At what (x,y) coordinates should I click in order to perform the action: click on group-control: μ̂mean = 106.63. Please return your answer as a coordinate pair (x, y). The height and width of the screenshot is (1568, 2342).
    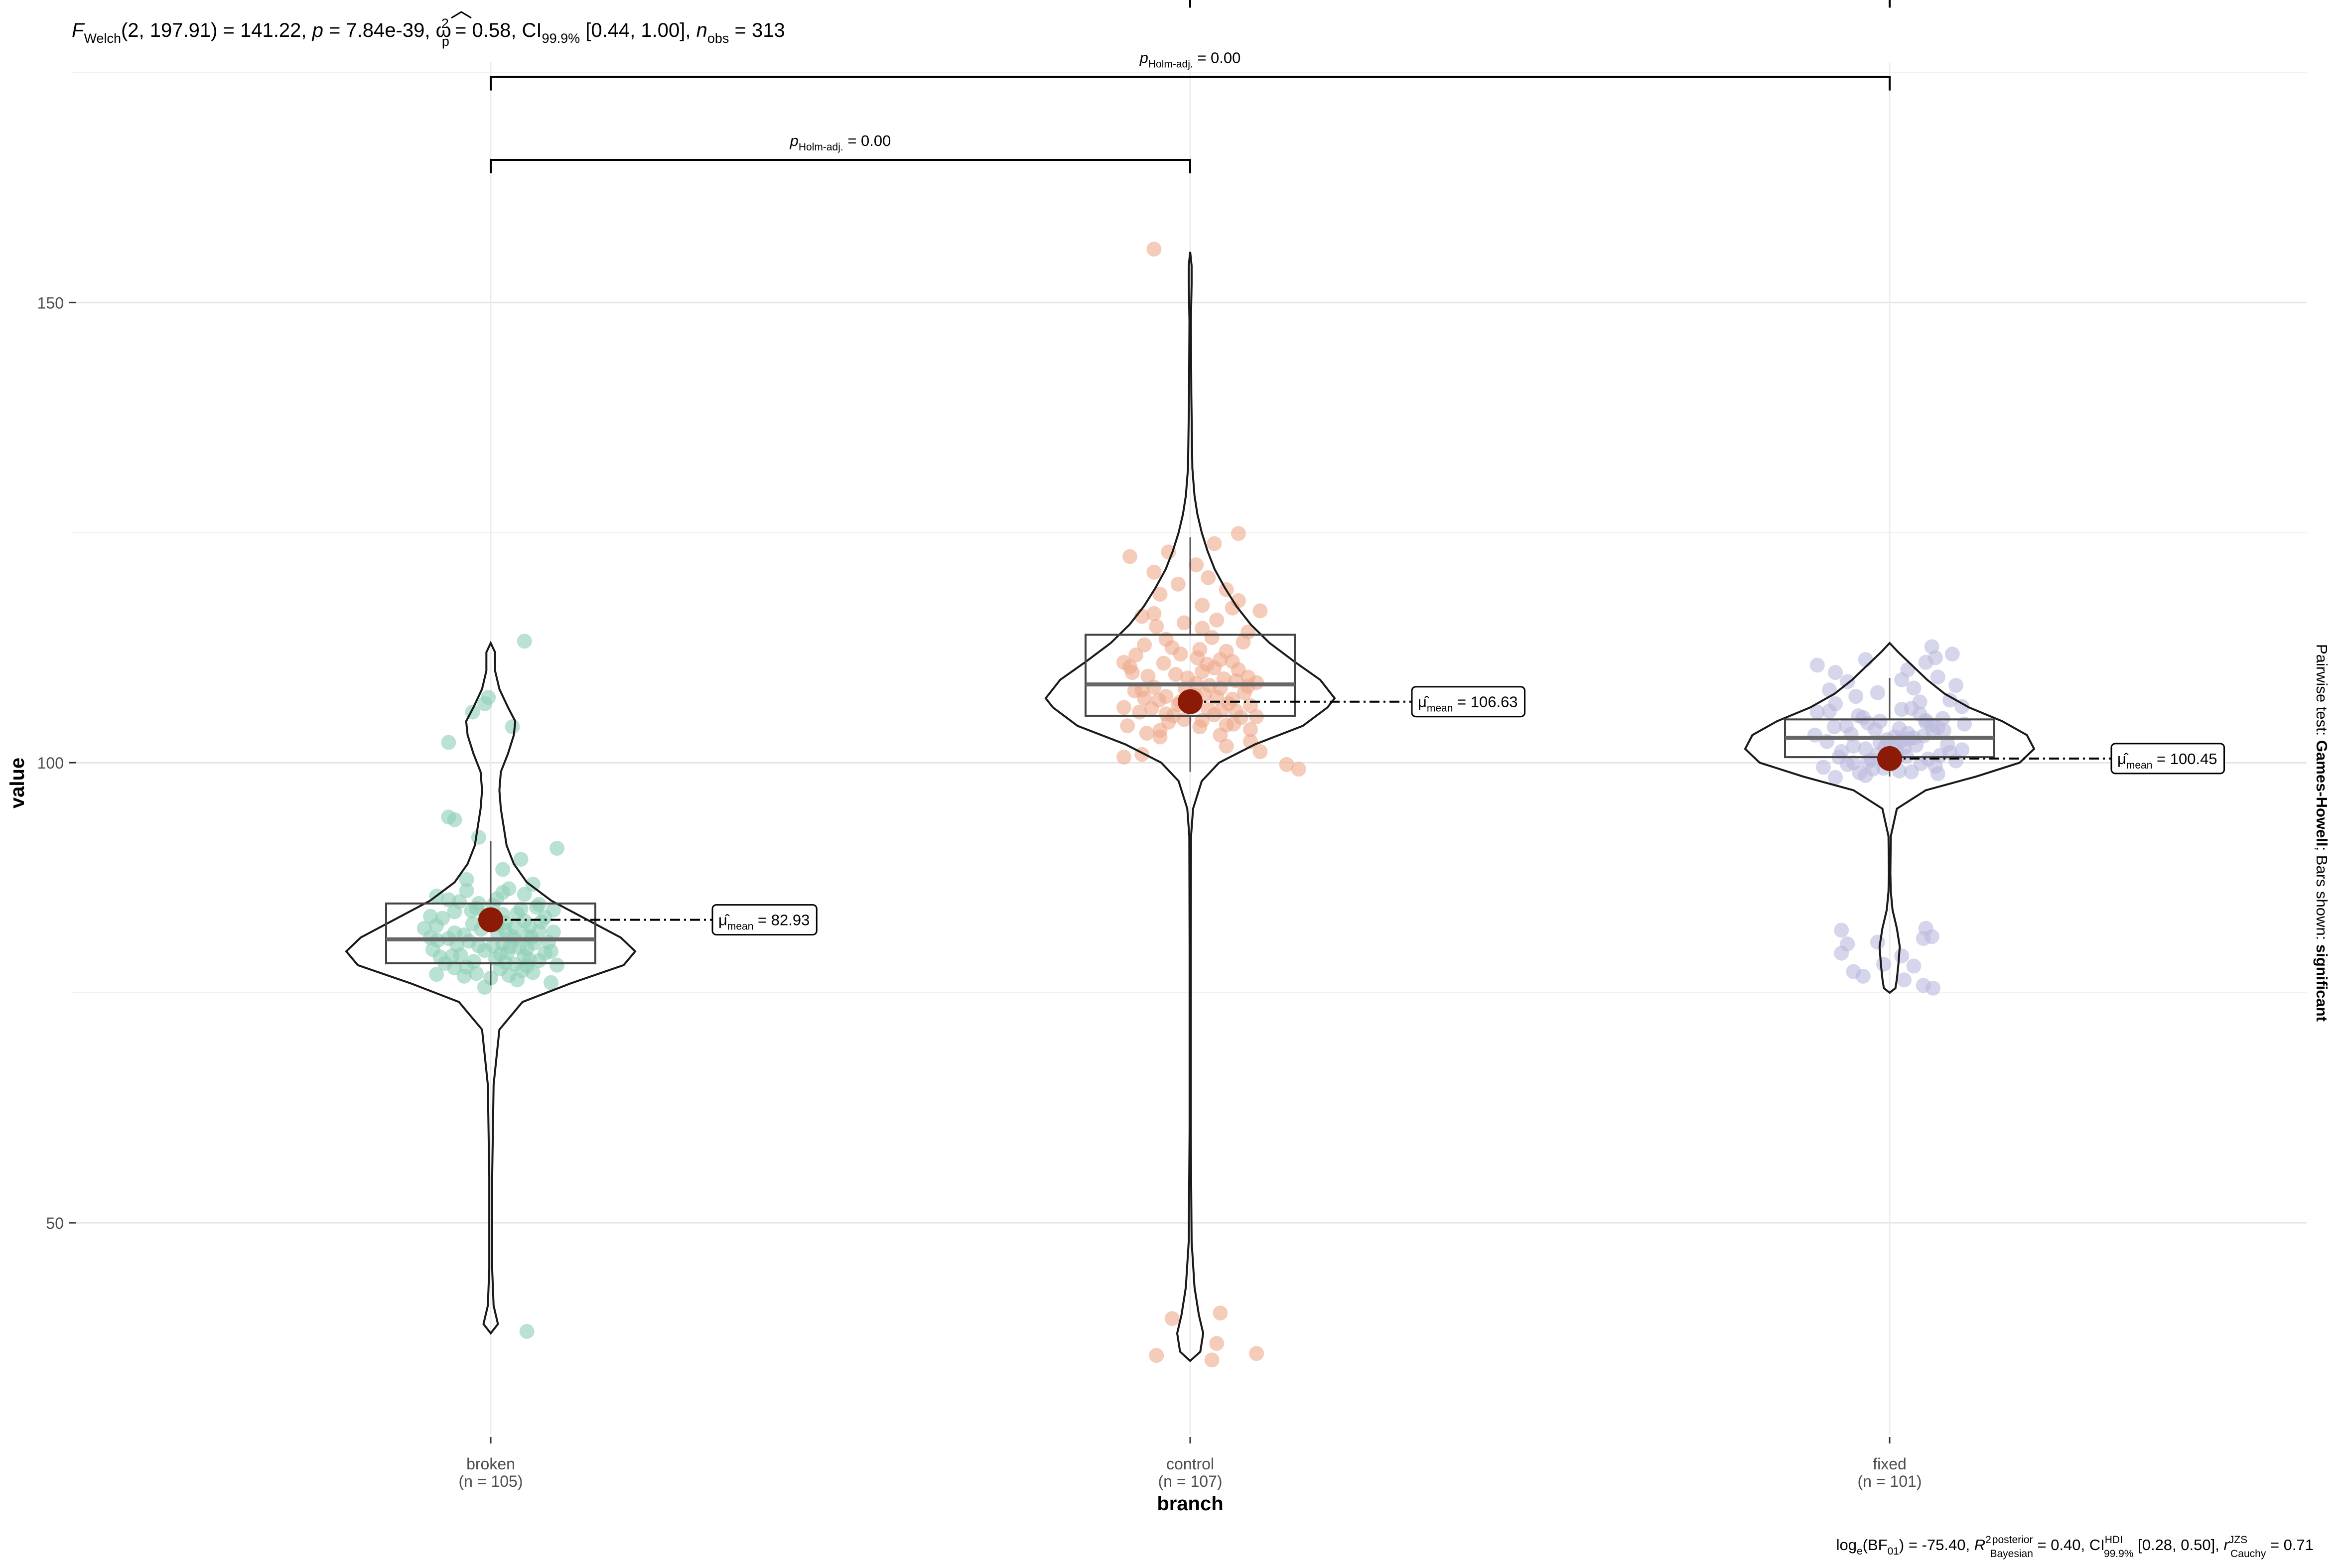
    Looking at the image, I should click on (1285, 805).